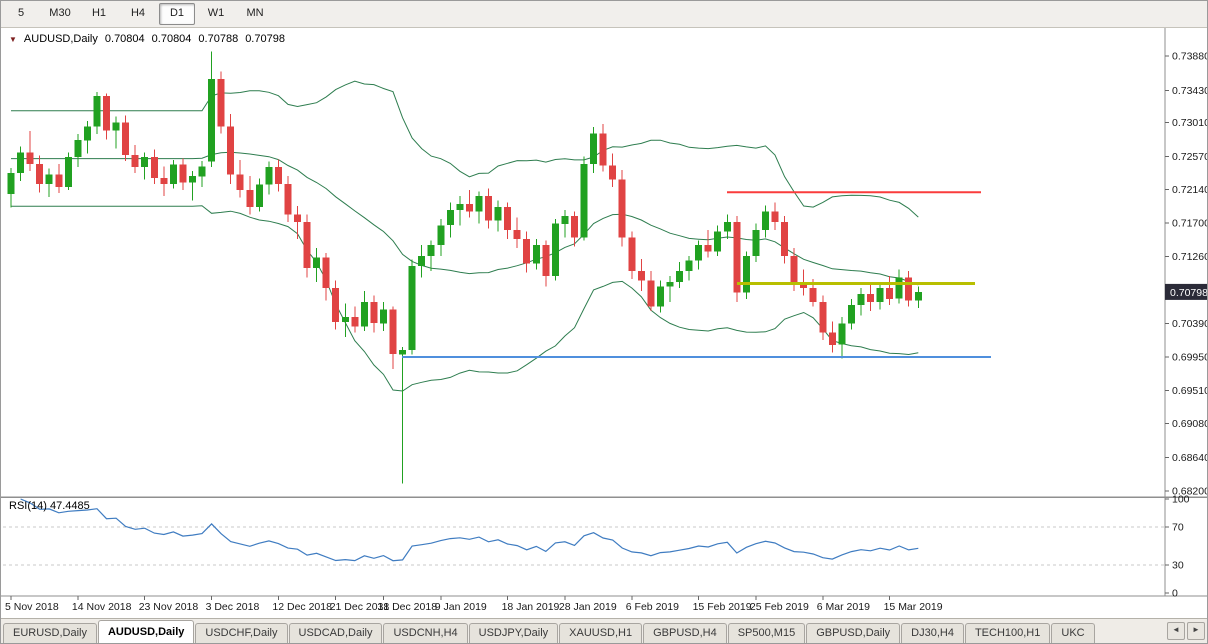  What do you see at coordinates (255, 13) in the screenshot?
I see `timeframe-button-mn: MN` at bounding box center [255, 13].